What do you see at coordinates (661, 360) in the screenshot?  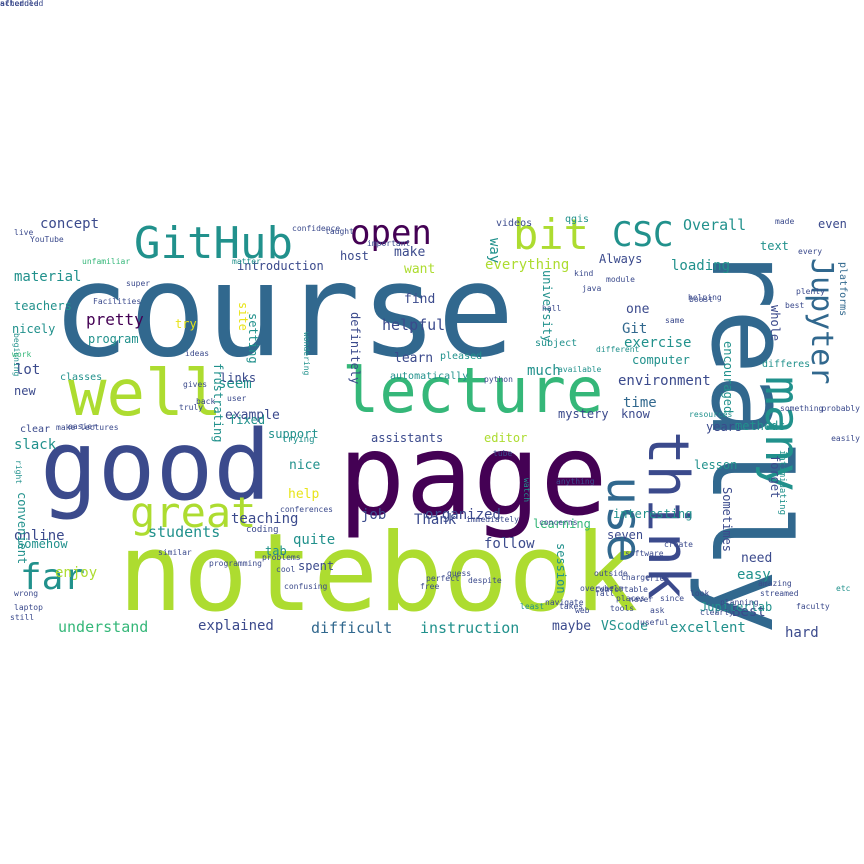 I see `cloud-word: computer` at bounding box center [661, 360].